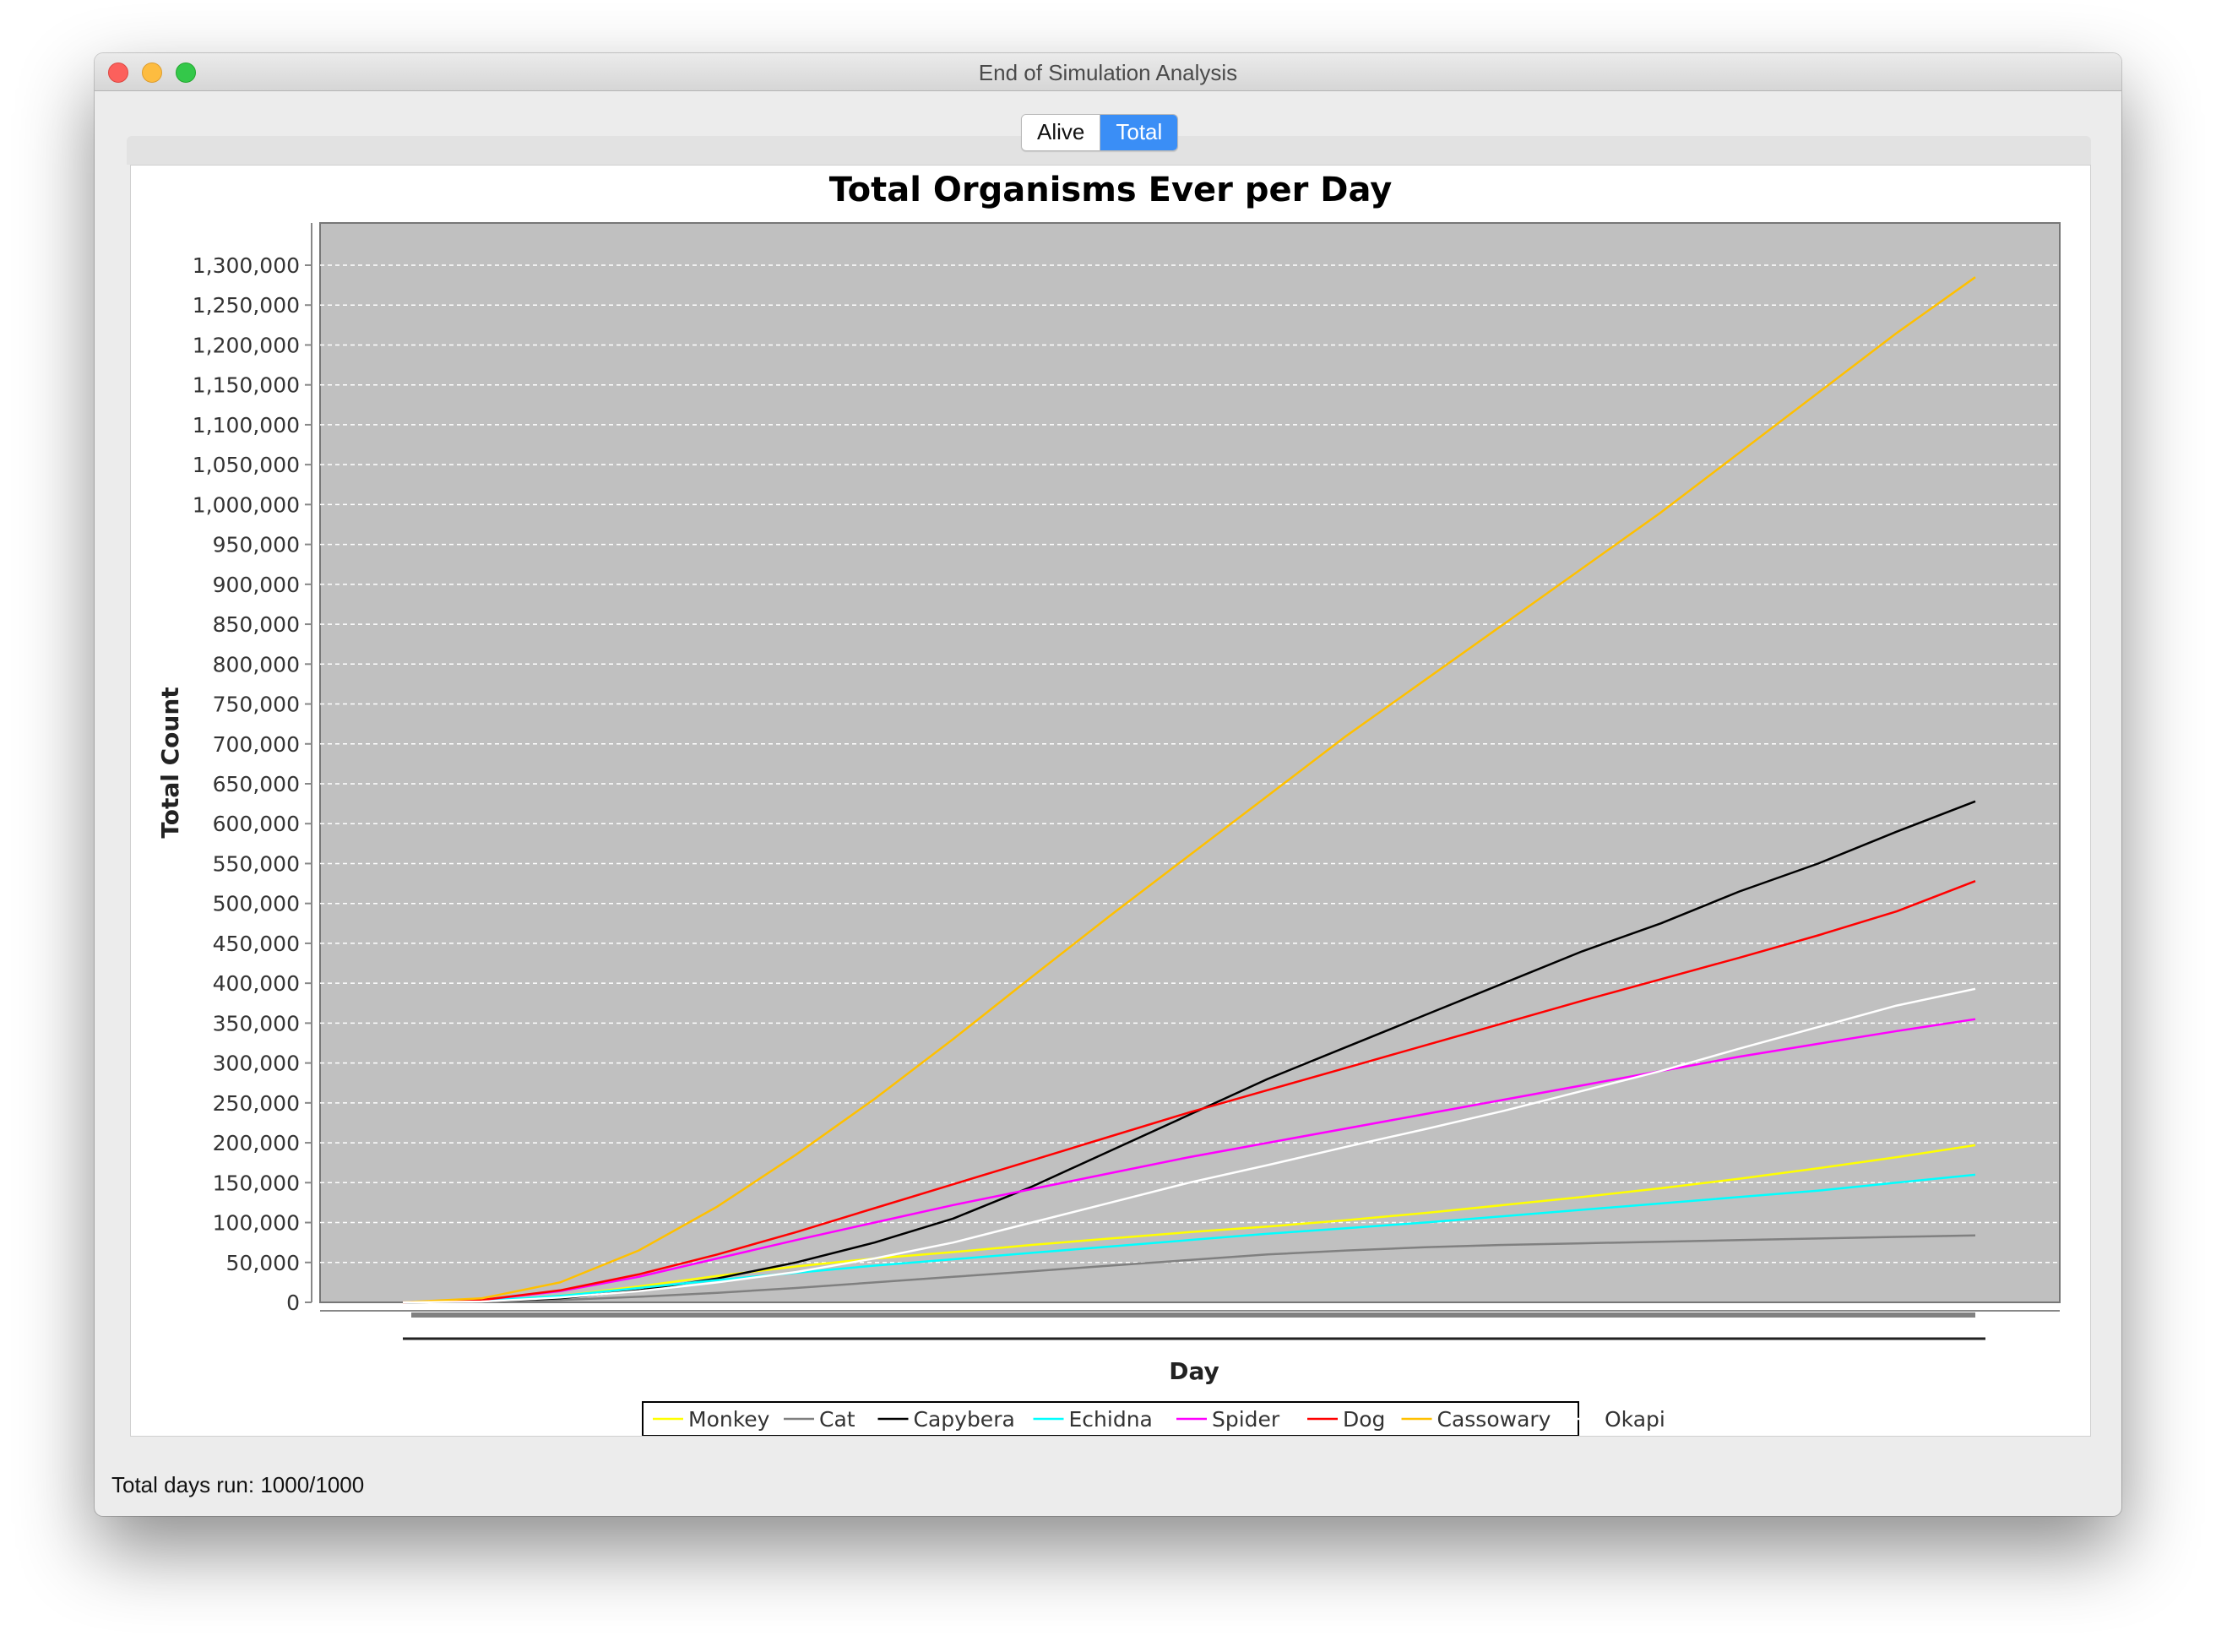 Image resolution: width=2216 pixels, height=1652 pixels. What do you see at coordinates (256, 1064) in the screenshot?
I see `y-tick-label: 300,000` at bounding box center [256, 1064].